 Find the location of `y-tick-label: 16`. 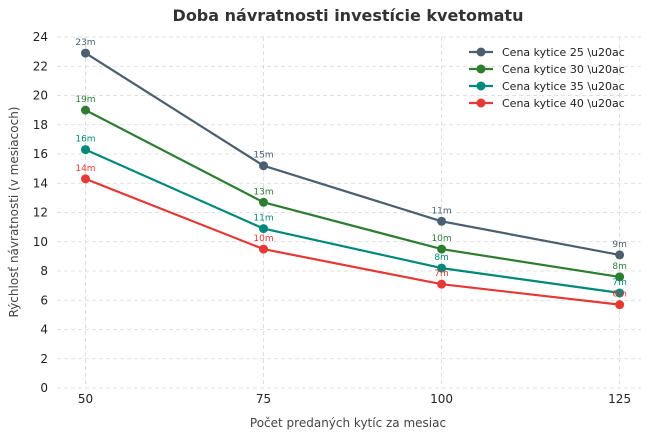

y-tick-label: 16 is located at coordinates (40, 154).